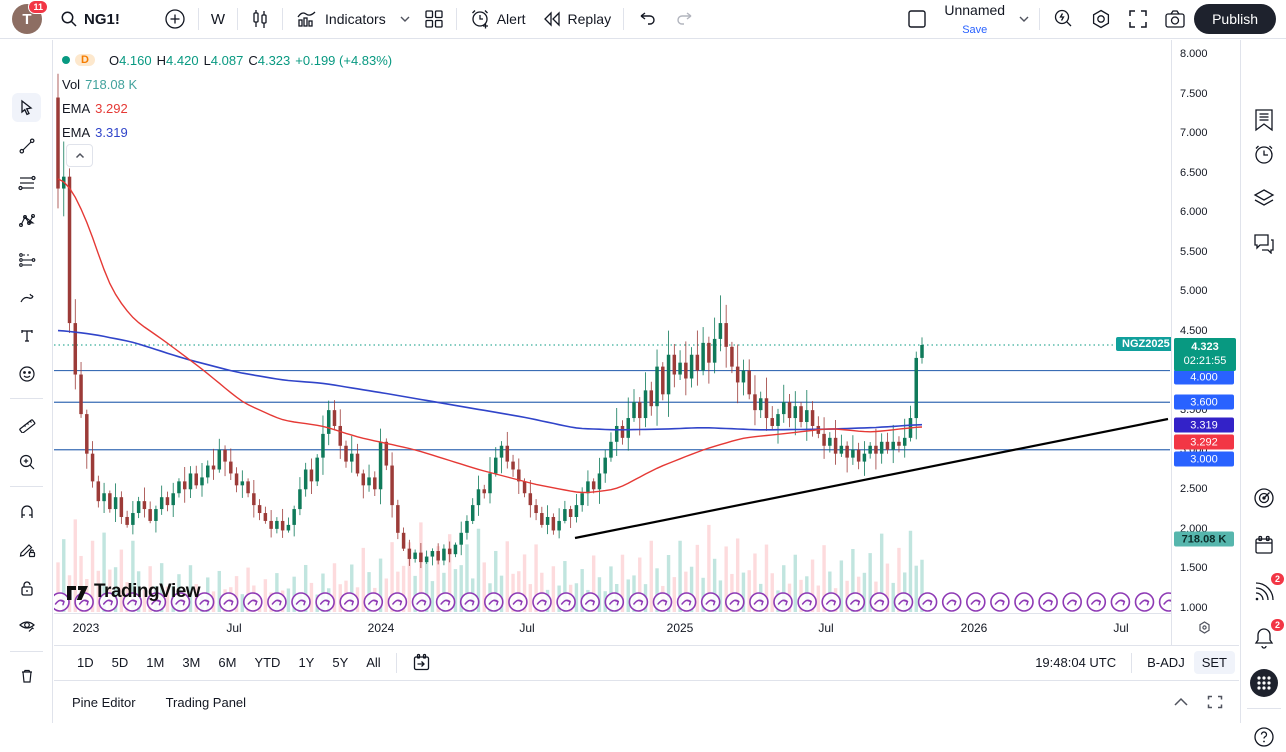 This screenshot has width=1286, height=752. I want to click on ohlc-close: C4.323, so click(269, 60).